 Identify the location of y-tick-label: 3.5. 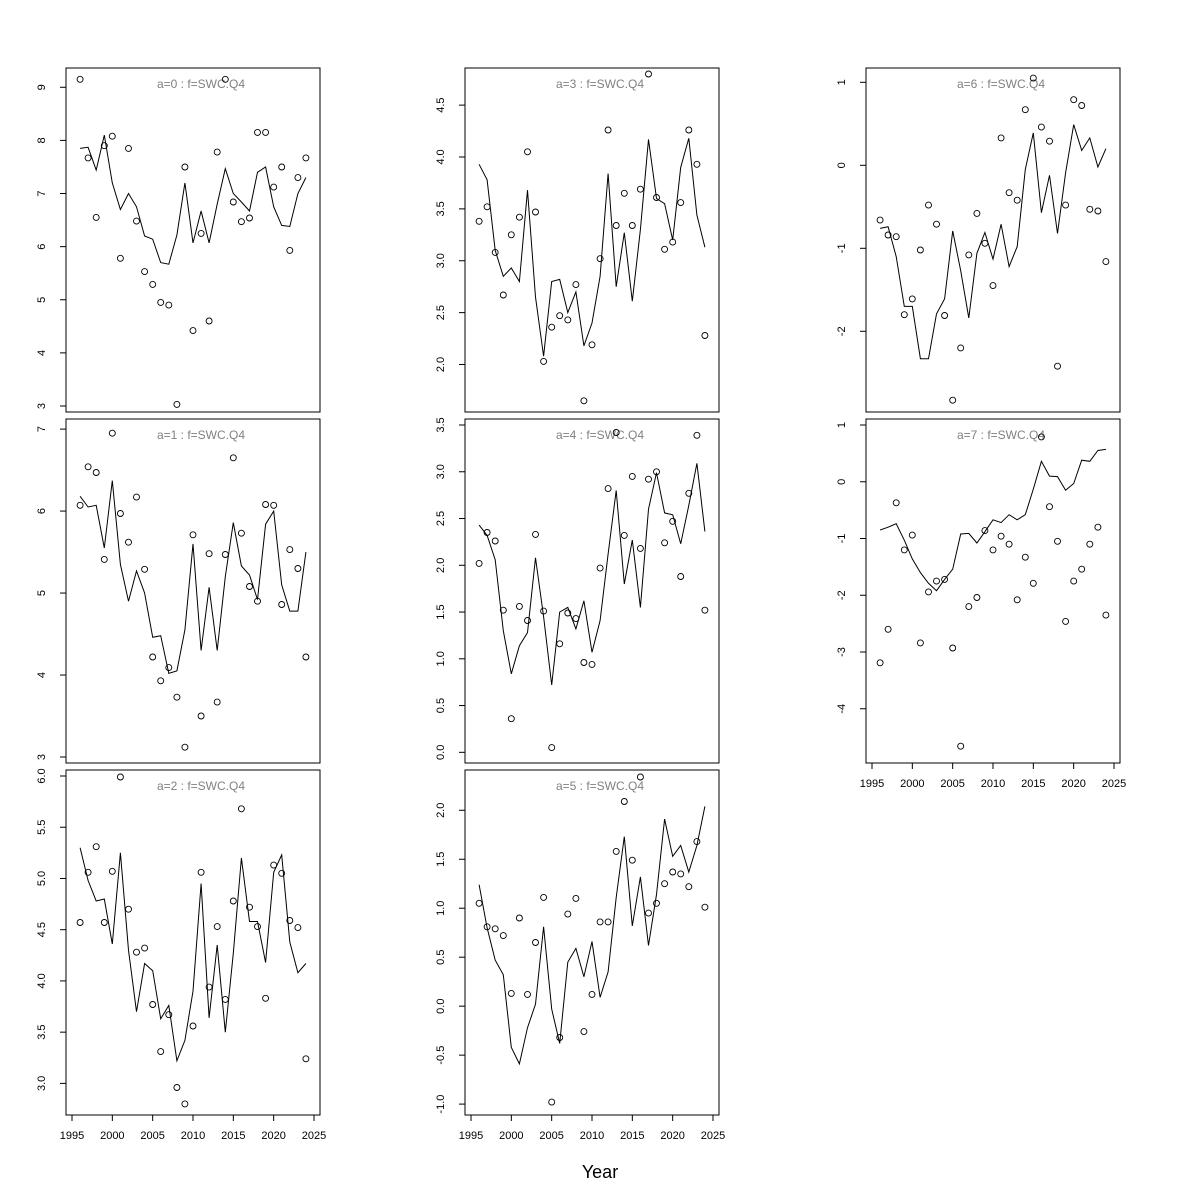
(42, 1032).